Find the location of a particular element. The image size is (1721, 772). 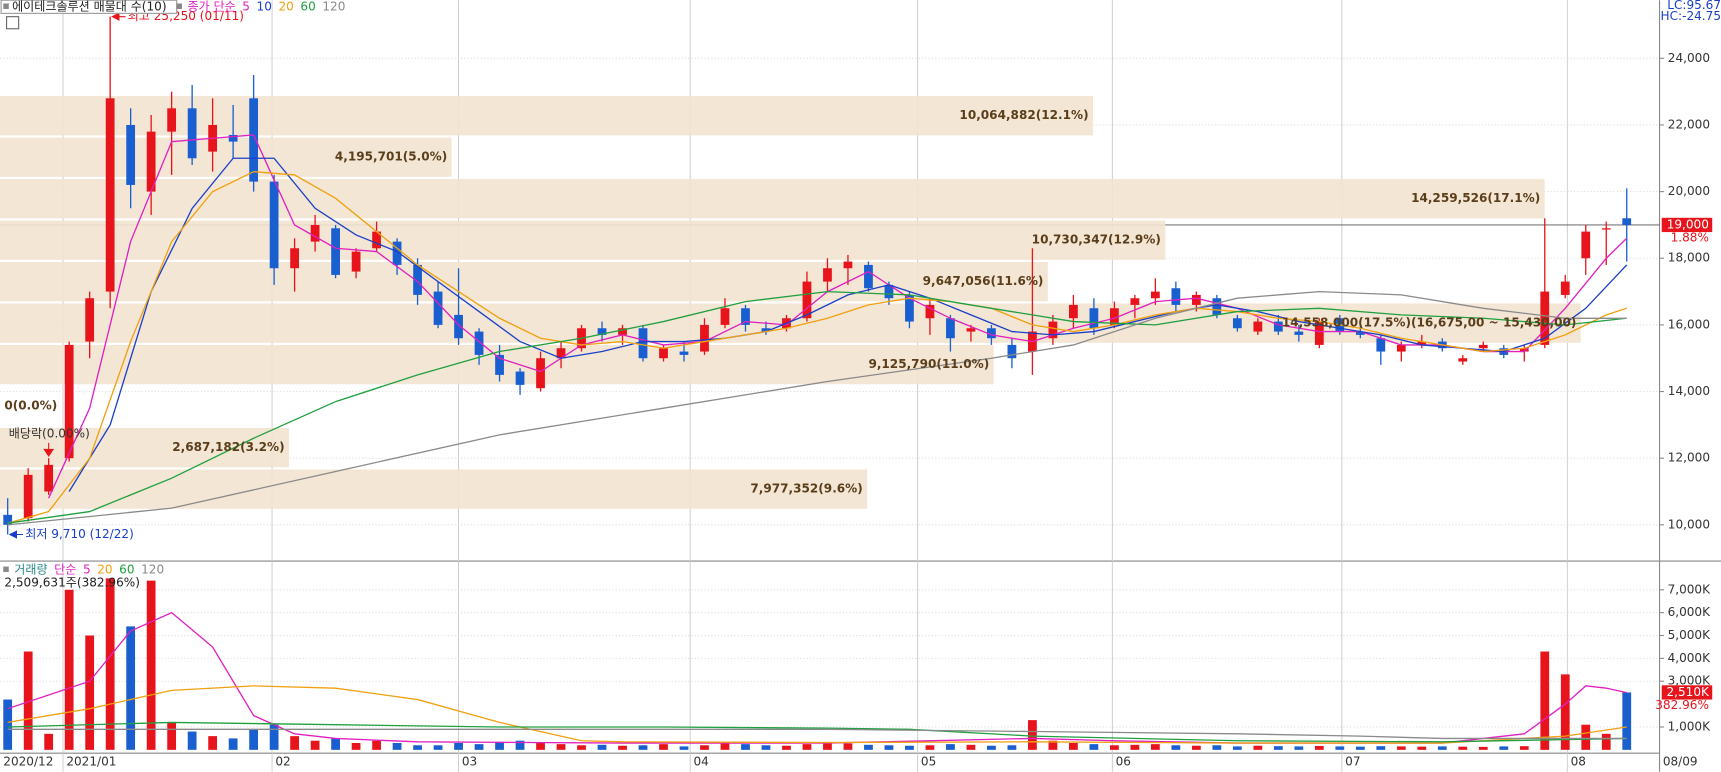

y-tick-label: 10,000 is located at coordinates (1689, 524).